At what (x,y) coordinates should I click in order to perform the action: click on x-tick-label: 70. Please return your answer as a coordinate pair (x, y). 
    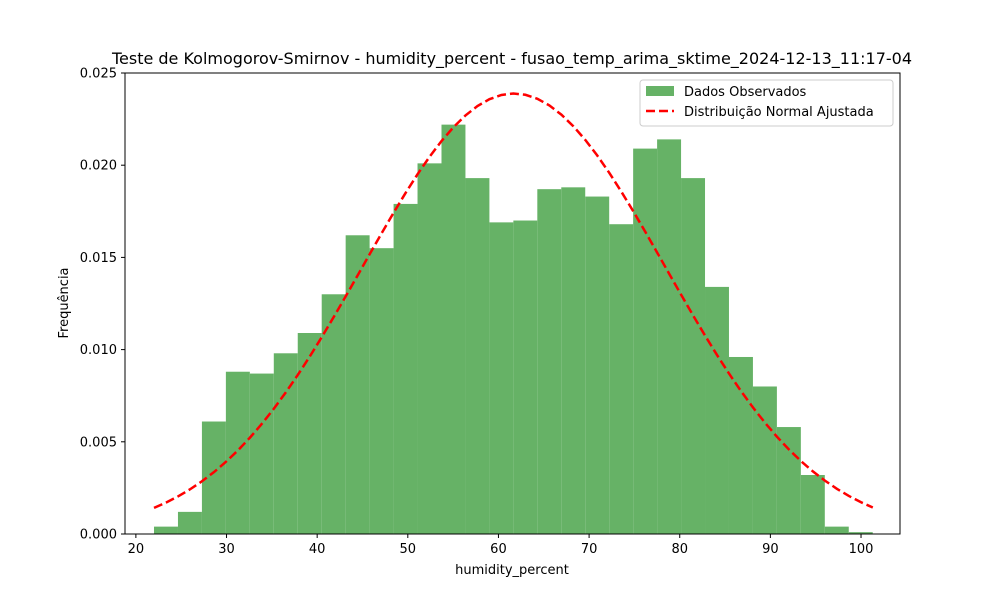
    Looking at the image, I should click on (589, 549).